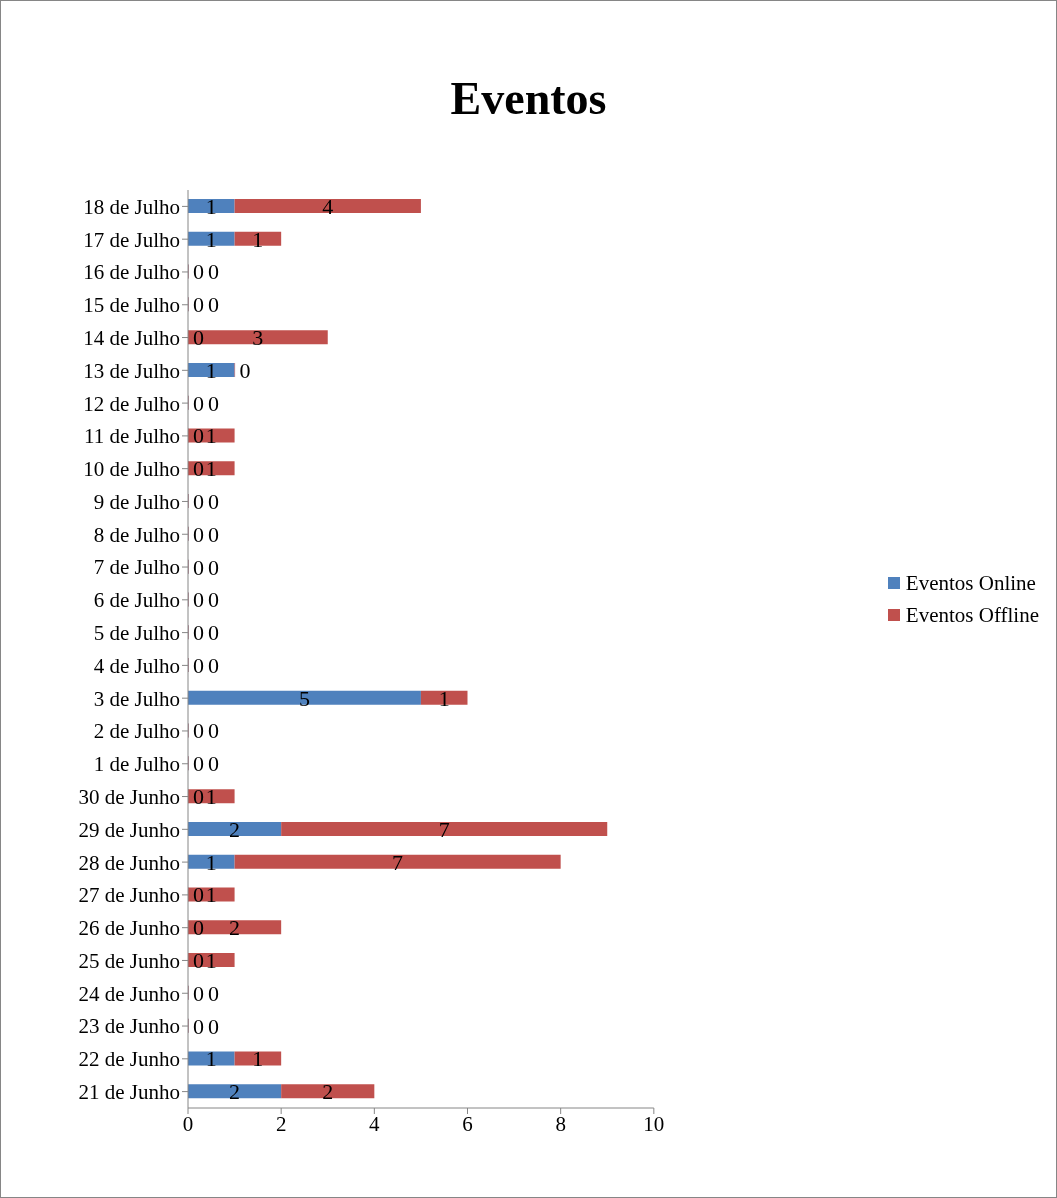 This screenshot has height=1198, width=1057. I want to click on y-tick-label: 8 de Julho, so click(136, 534).